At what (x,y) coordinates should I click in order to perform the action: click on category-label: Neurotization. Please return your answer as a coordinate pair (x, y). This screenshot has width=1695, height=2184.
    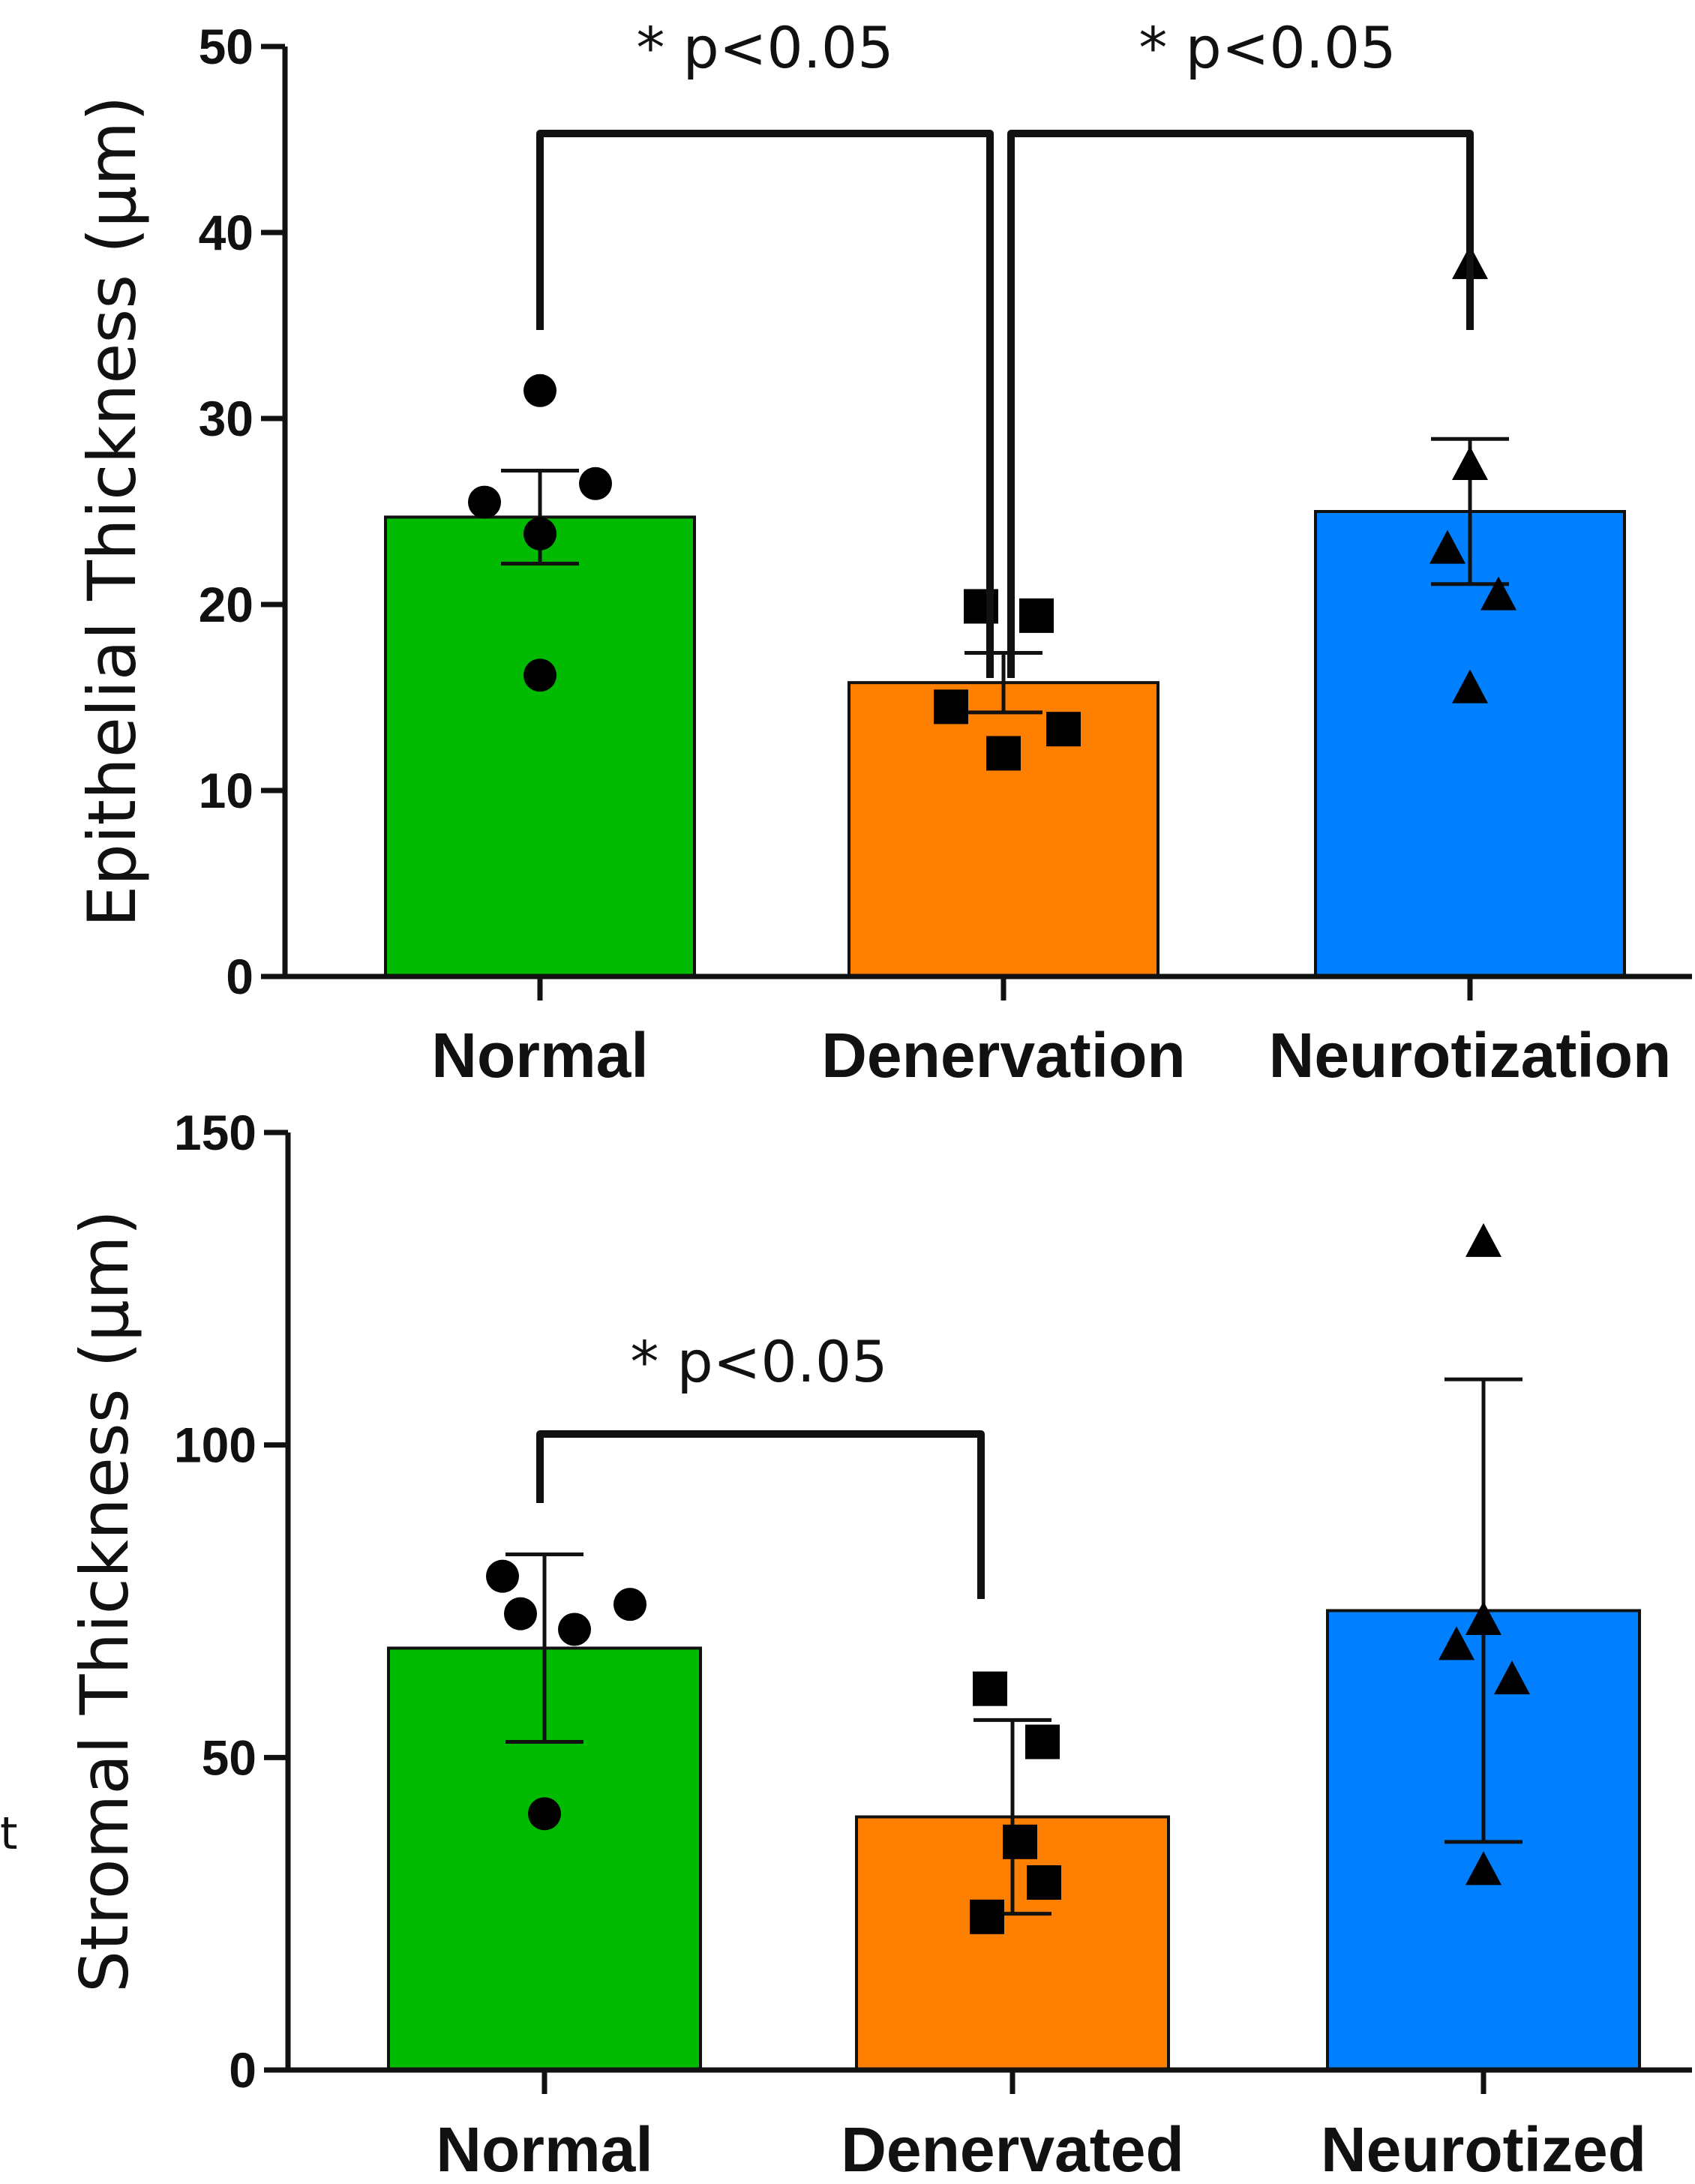
    Looking at the image, I should click on (1470, 1055).